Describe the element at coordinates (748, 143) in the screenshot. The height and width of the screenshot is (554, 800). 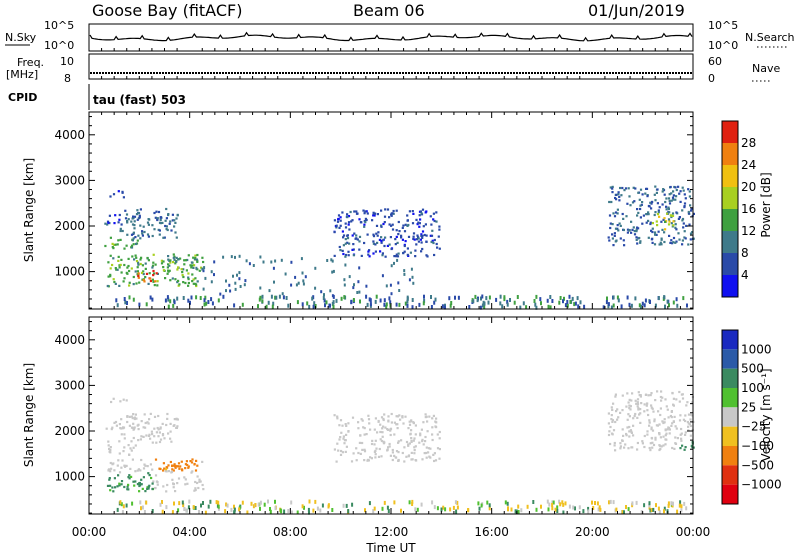
I see `power-colorbar-tick: 28` at that location.